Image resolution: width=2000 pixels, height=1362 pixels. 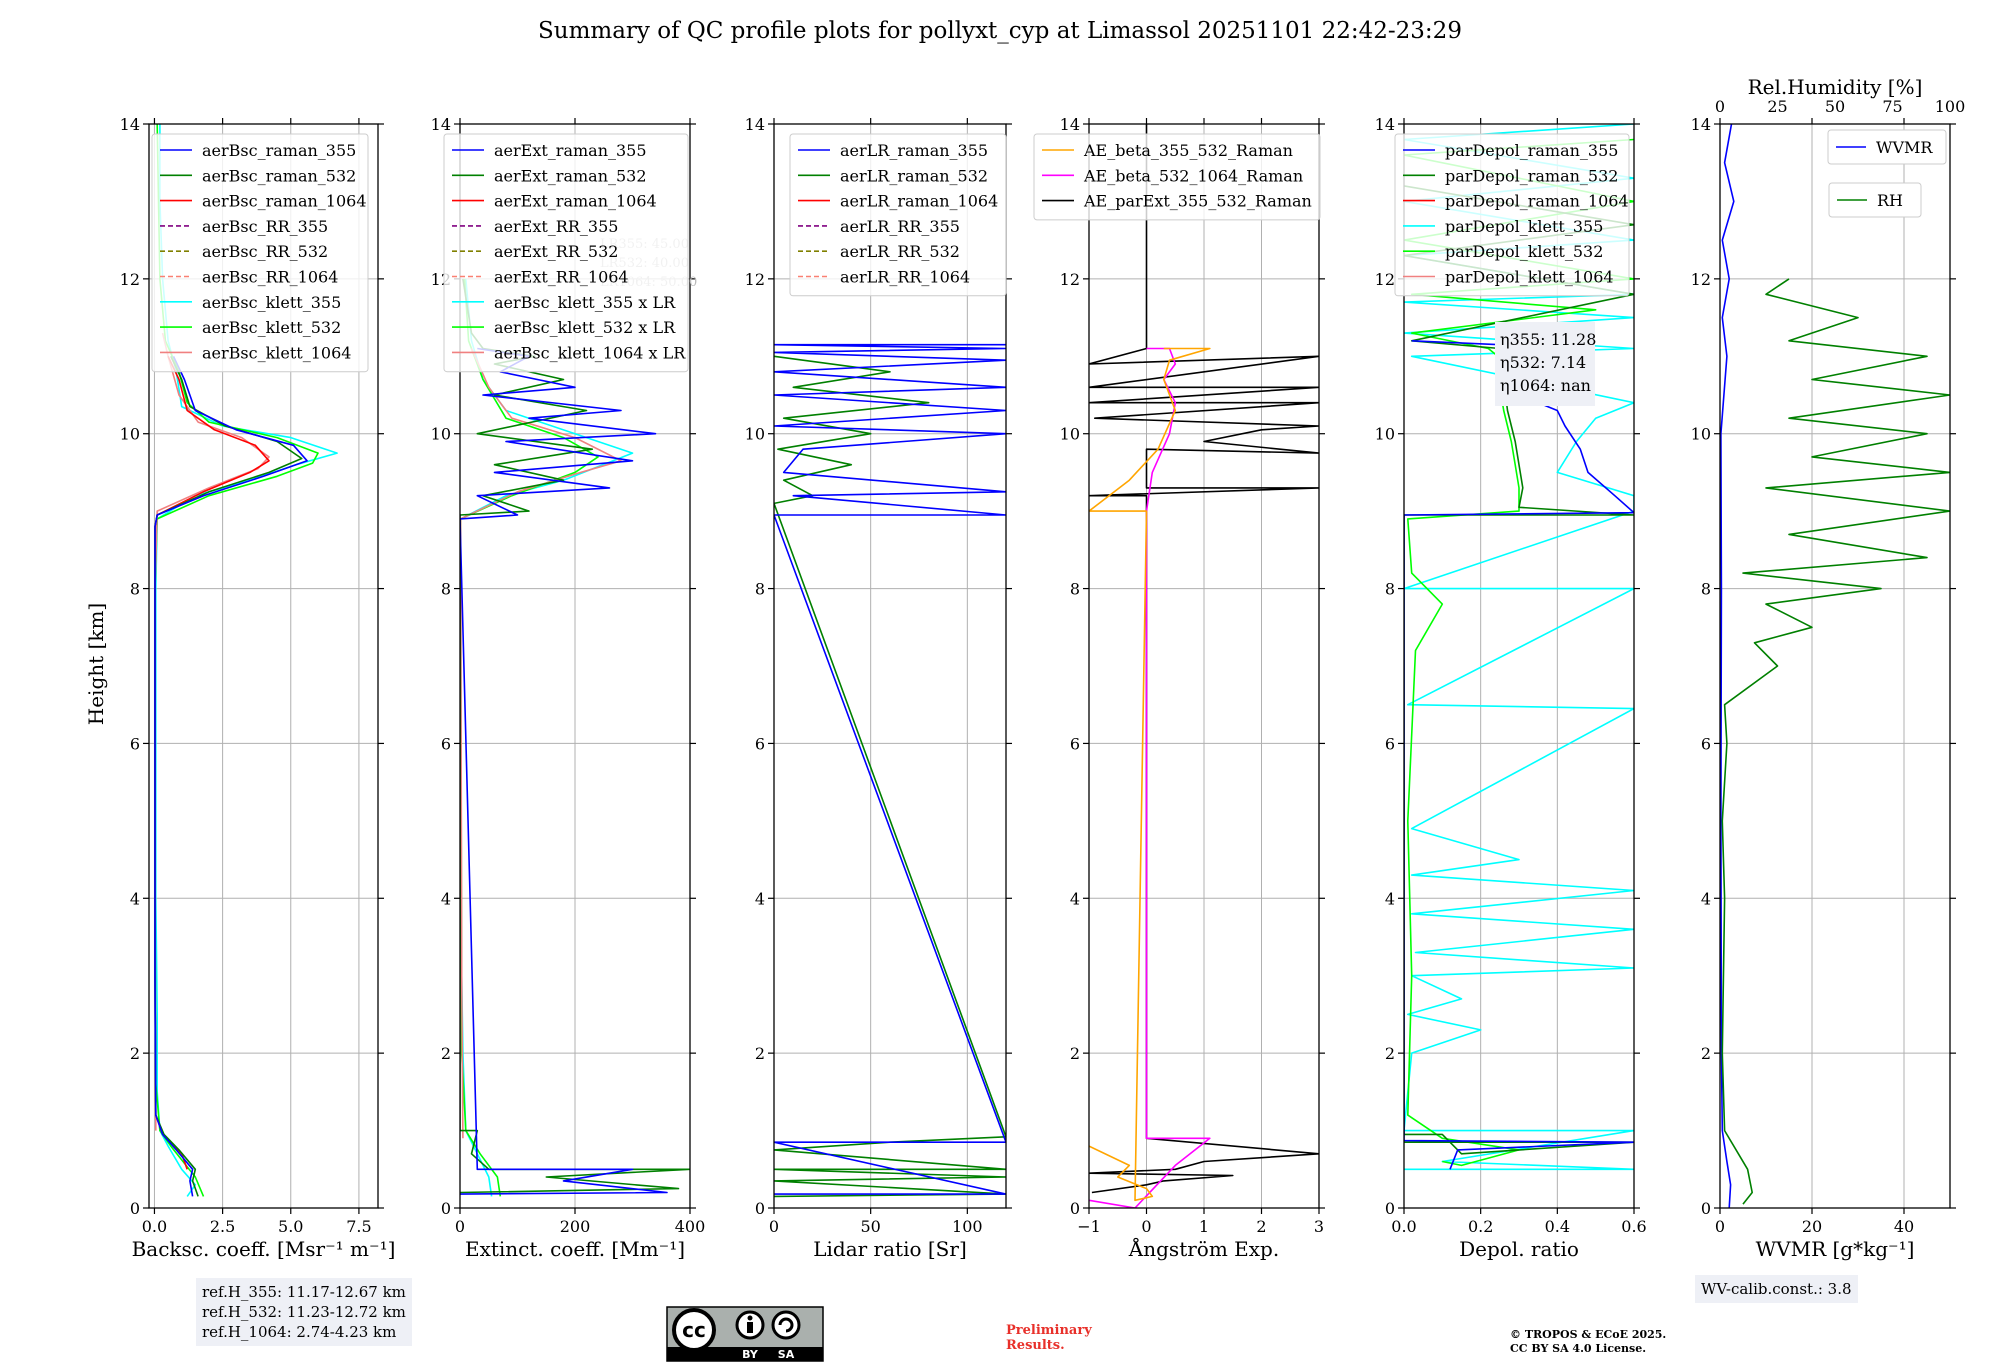 What do you see at coordinates (760, 1208) in the screenshot?
I see `lr-ytick-label: 0` at bounding box center [760, 1208].